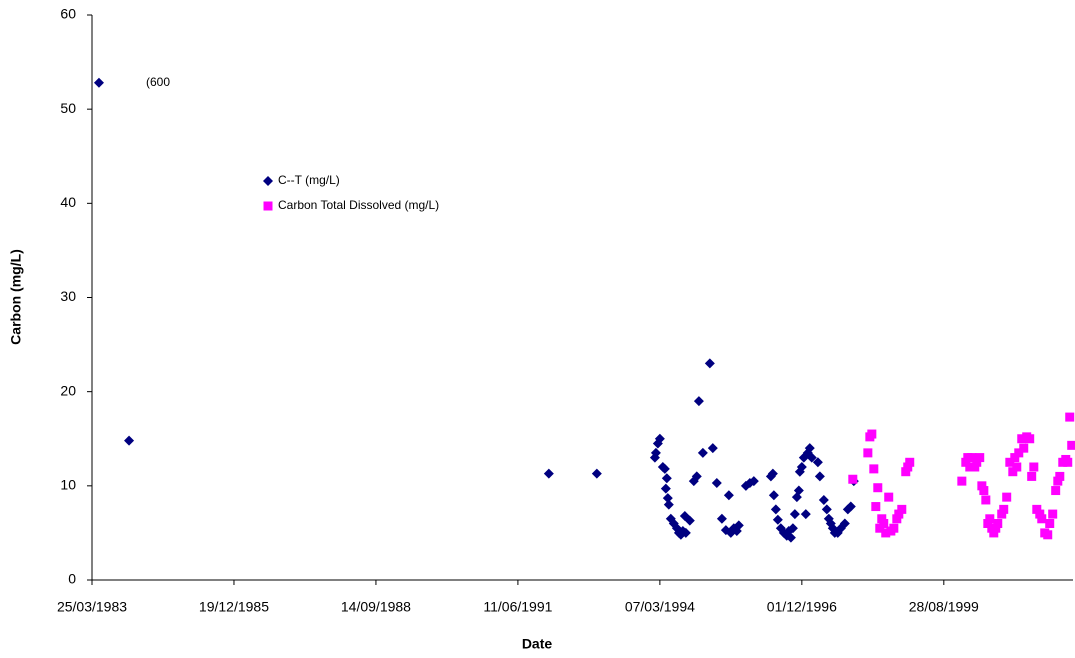 The width and height of the screenshot is (1075, 658). Describe the element at coordinates (376, 607) in the screenshot. I see `x-tick-label: 14/09/1988` at that location.